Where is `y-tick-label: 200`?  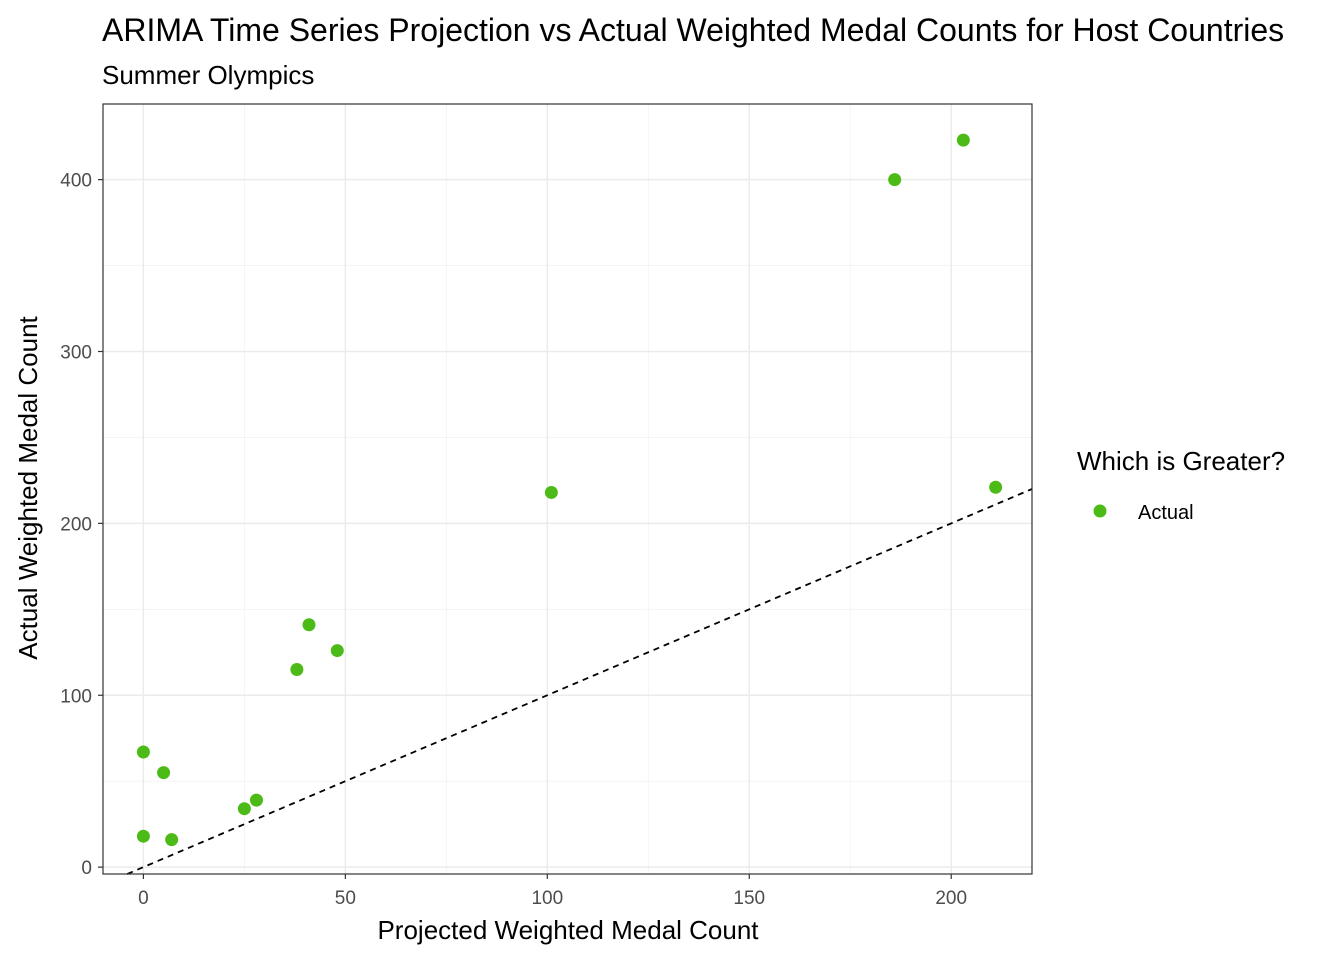
y-tick-label: 200 is located at coordinates (76, 524).